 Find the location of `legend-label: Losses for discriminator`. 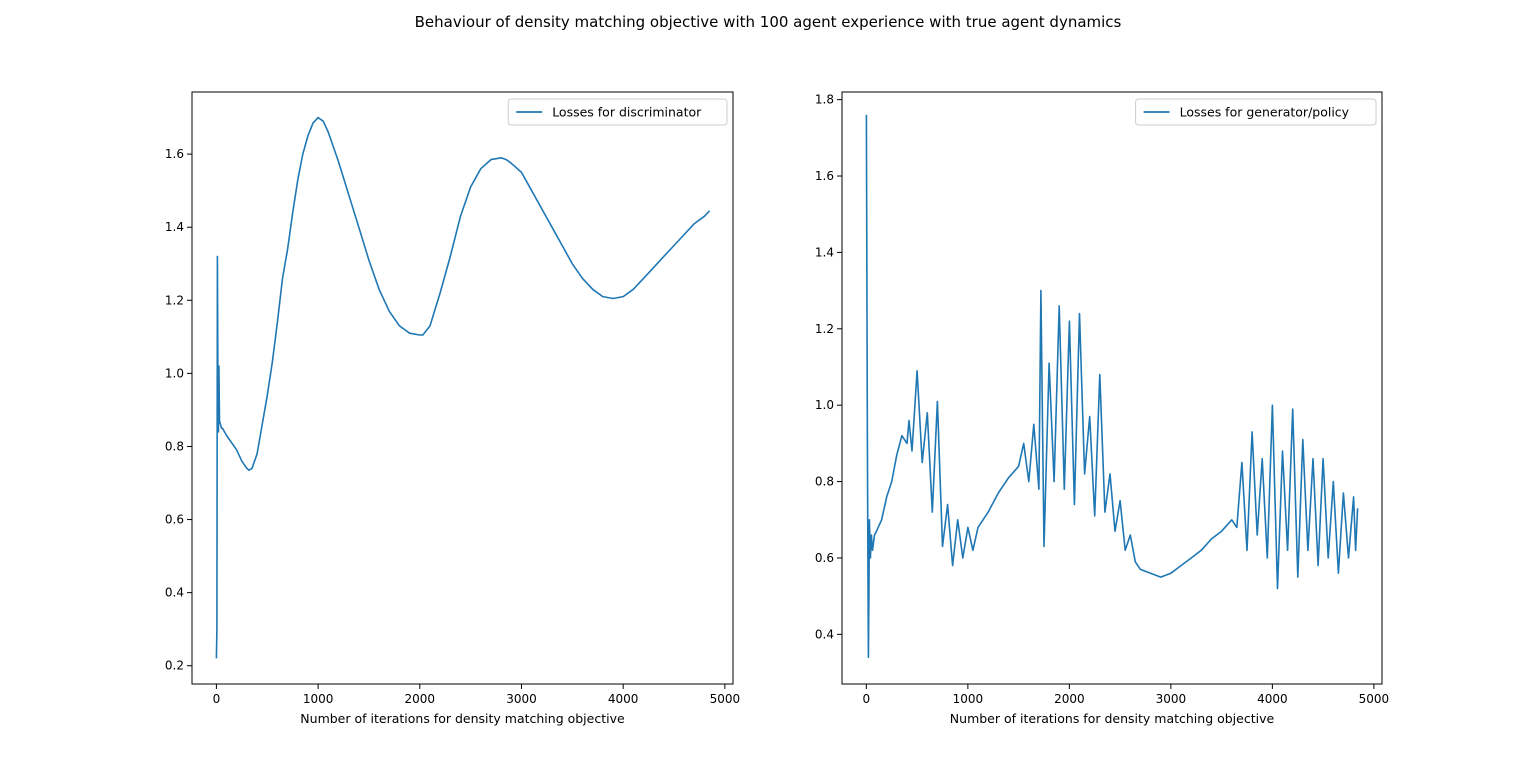

legend-label: Losses for discriminator is located at coordinates (627, 112).